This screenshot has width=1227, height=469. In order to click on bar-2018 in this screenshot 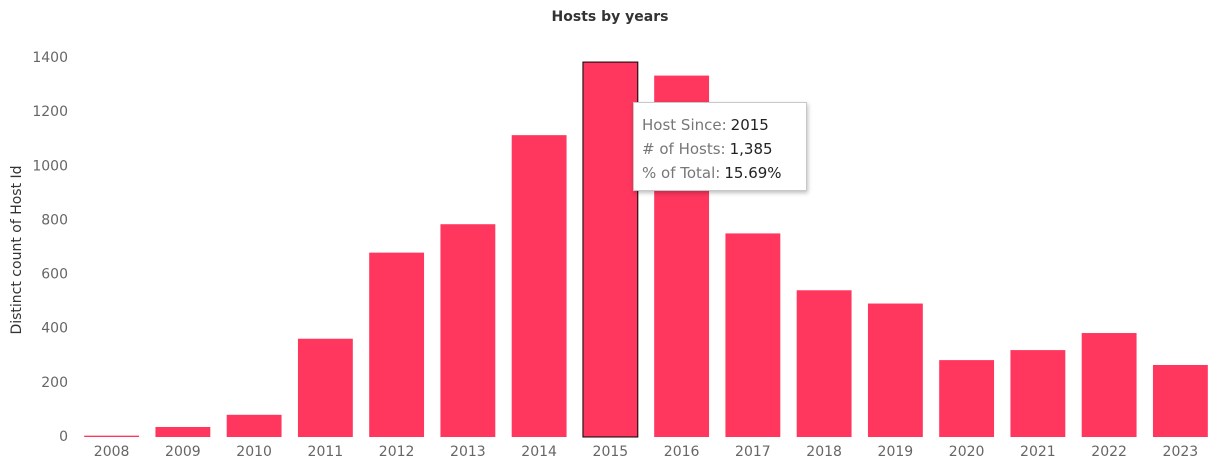, I will do `click(824, 363)`.